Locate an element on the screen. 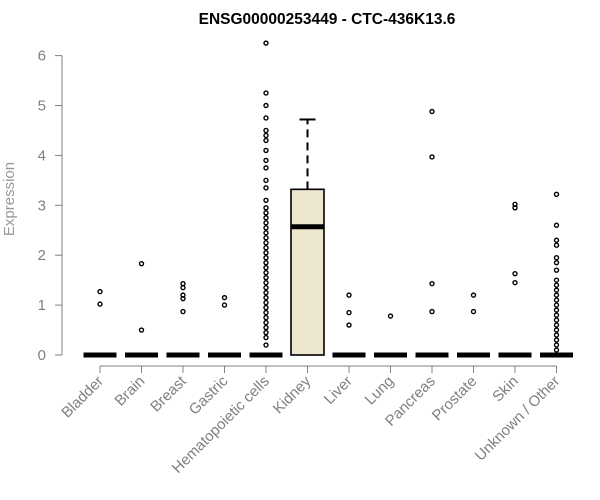 Image resolution: width=600 pixels, height=500 pixels. box-lung is located at coordinates (390, 335).